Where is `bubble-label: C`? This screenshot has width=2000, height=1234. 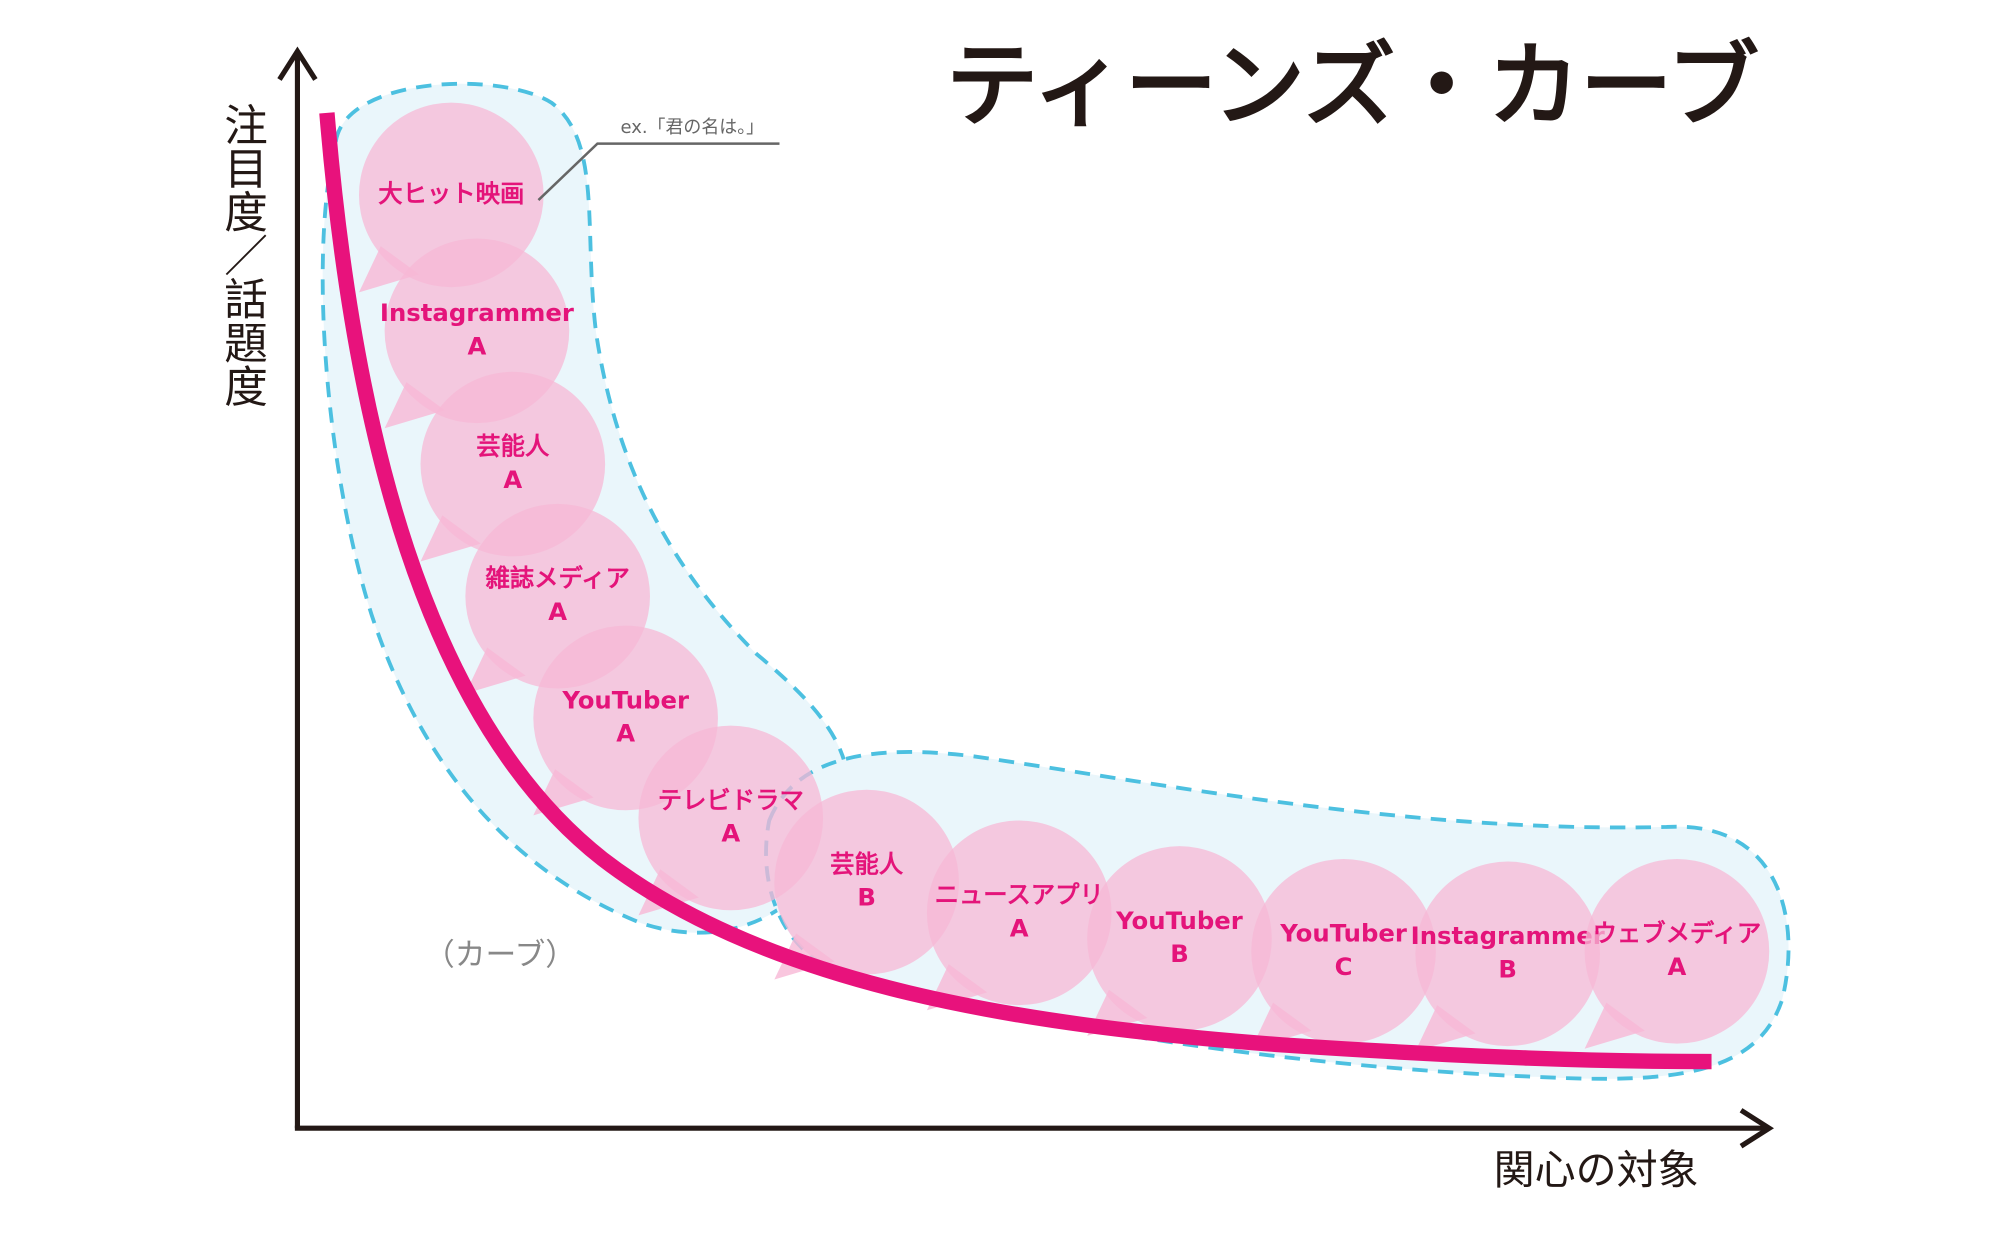
bubble-label: C is located at coordinates (1344, 966).